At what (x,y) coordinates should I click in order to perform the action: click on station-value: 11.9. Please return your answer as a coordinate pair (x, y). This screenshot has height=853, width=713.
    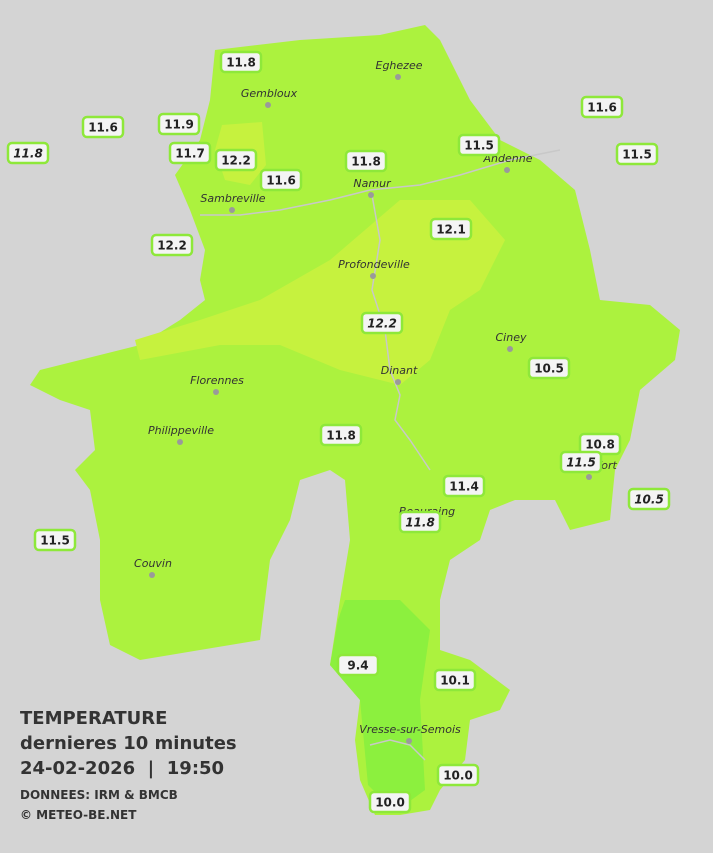
    Looking at the image, I should click on (179, 125).